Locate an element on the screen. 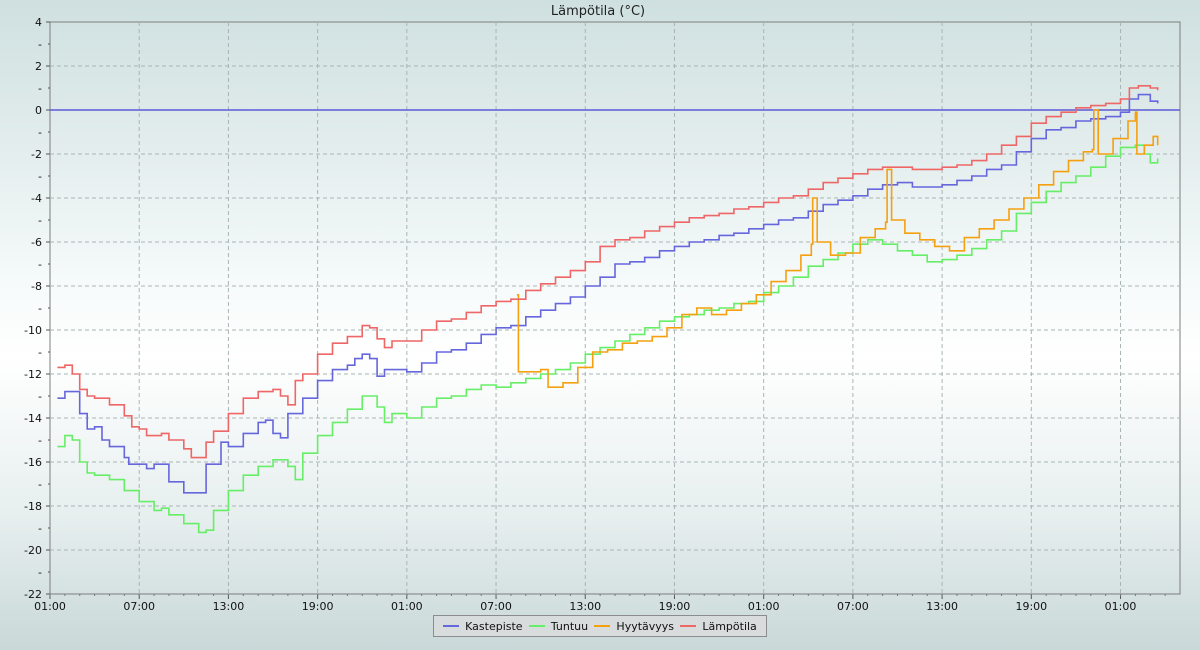 This screenshot has height=650, width=1200. legend-item: Kastepiste is located at coordinates (483, 626).